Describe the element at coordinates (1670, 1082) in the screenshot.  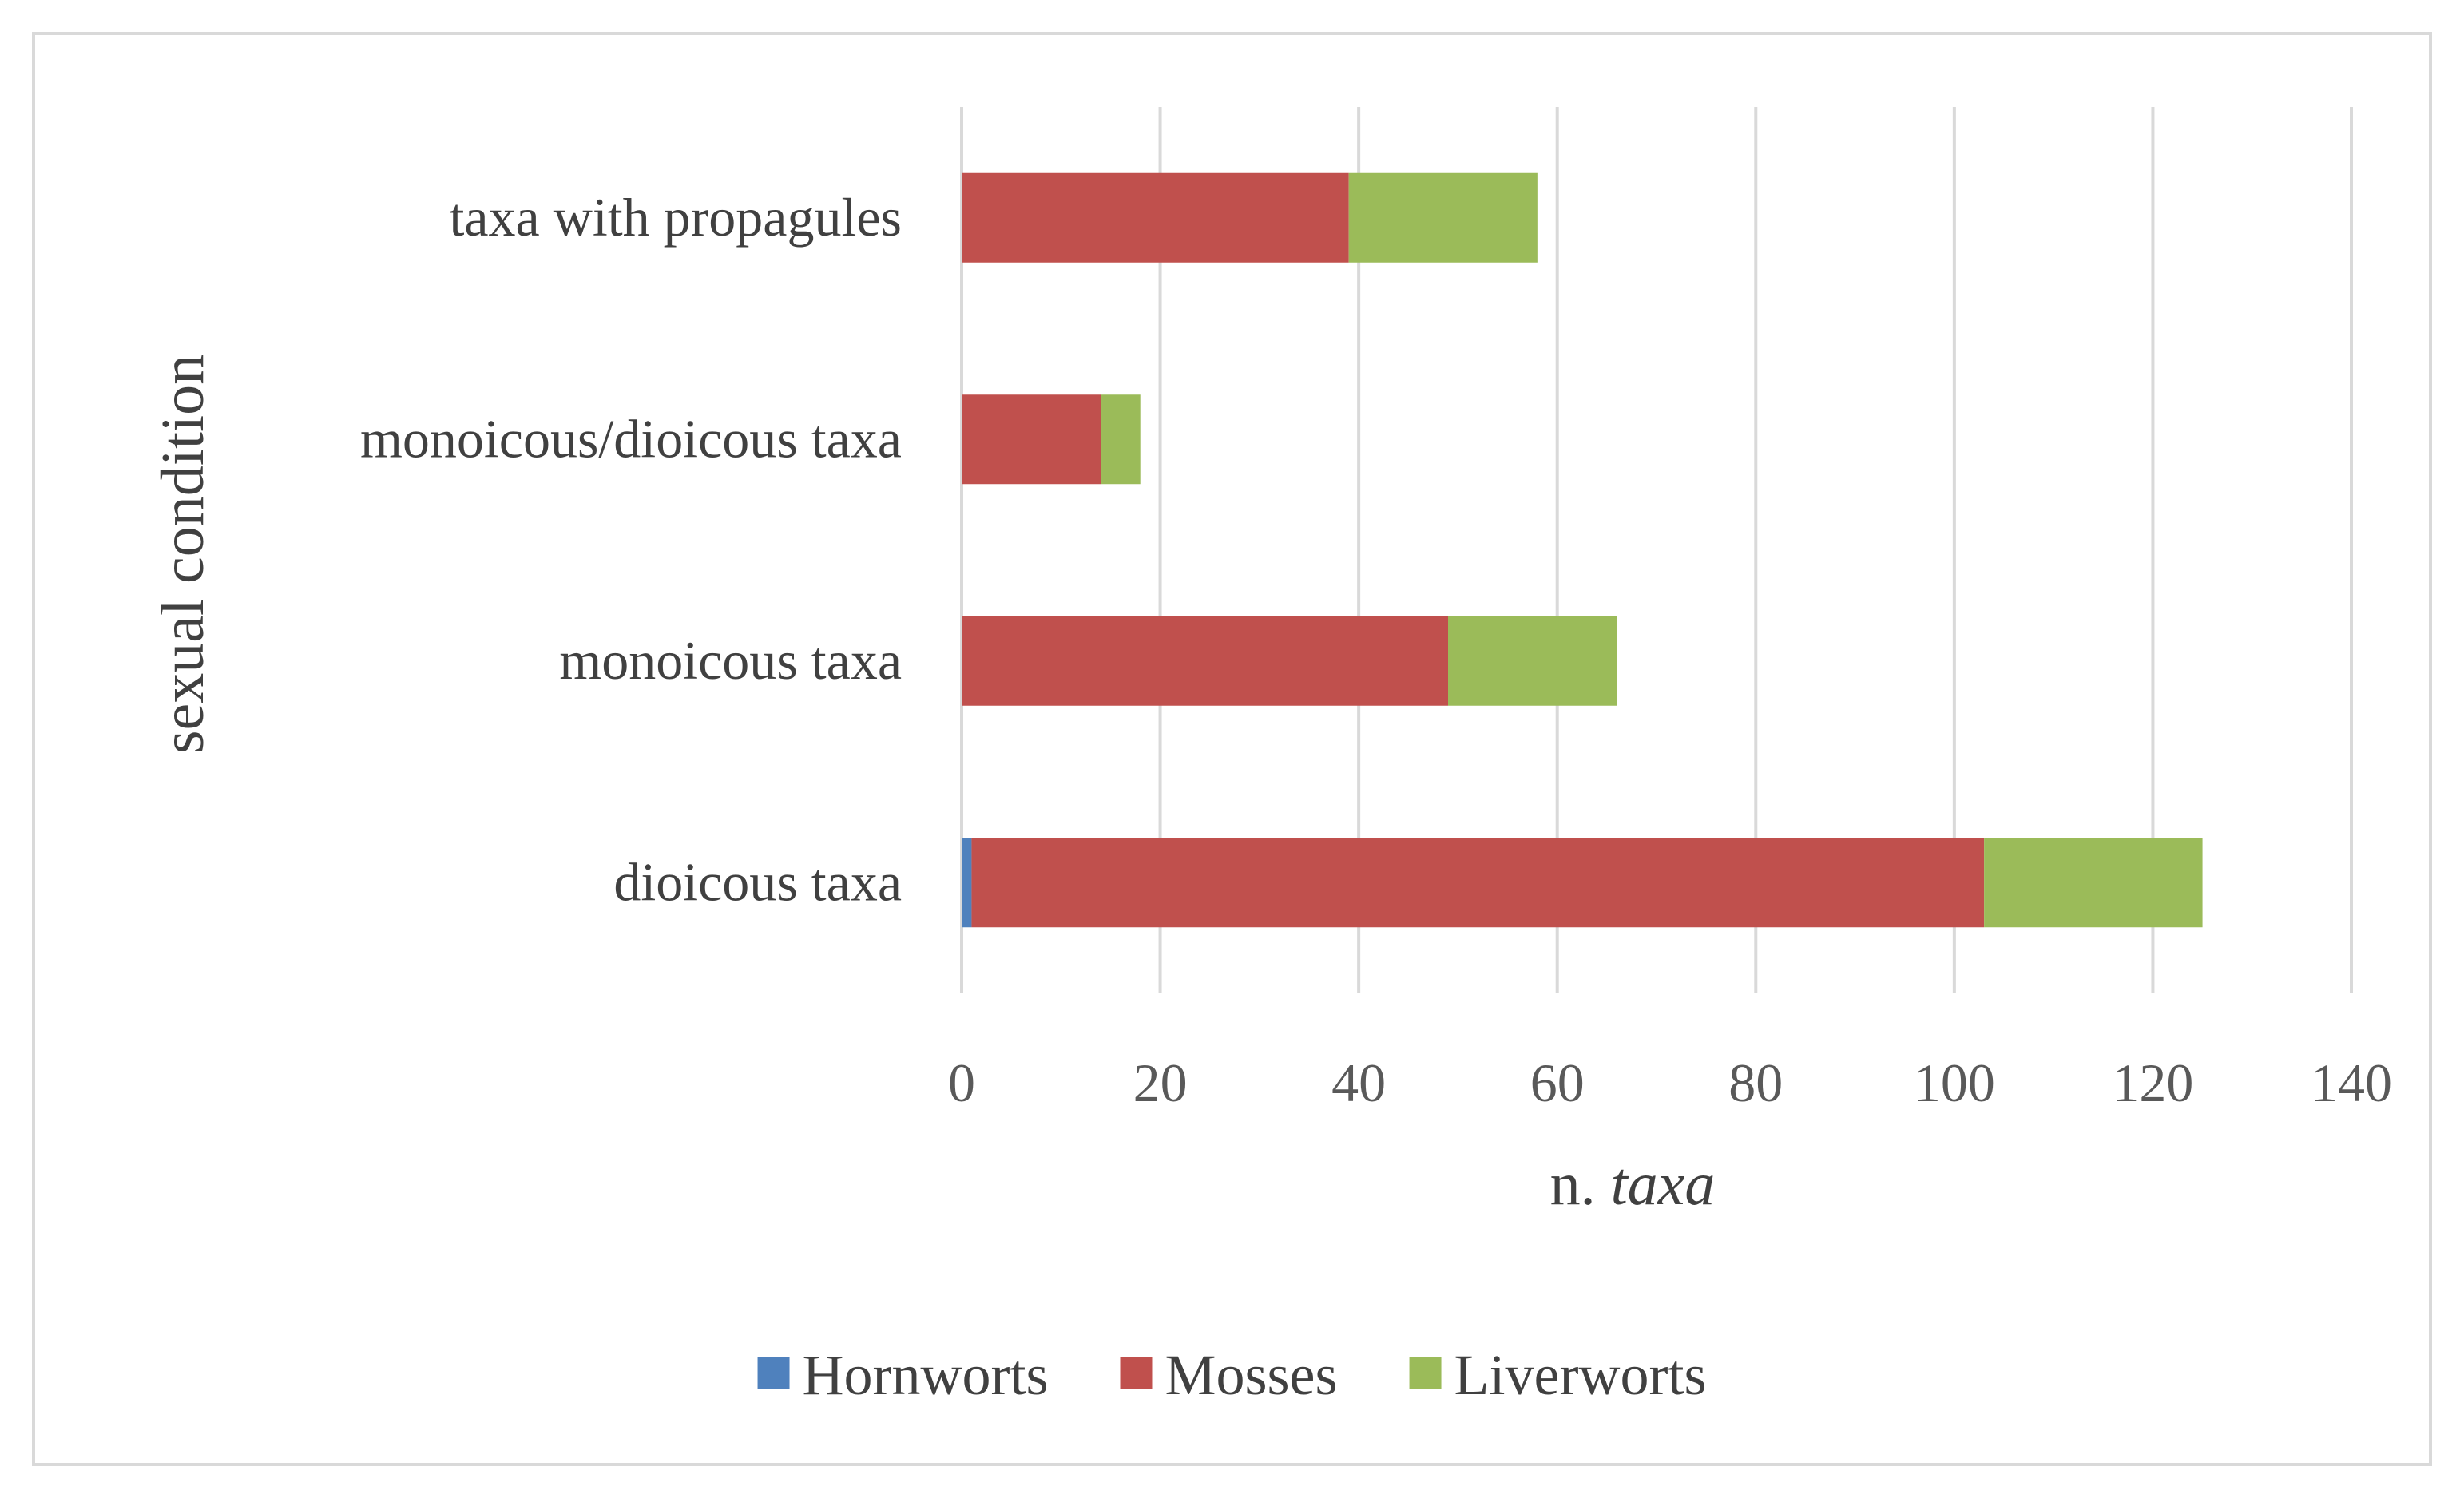
I see `x-tick-labels: 0 20 40 60 80 100 120 140` at that location.